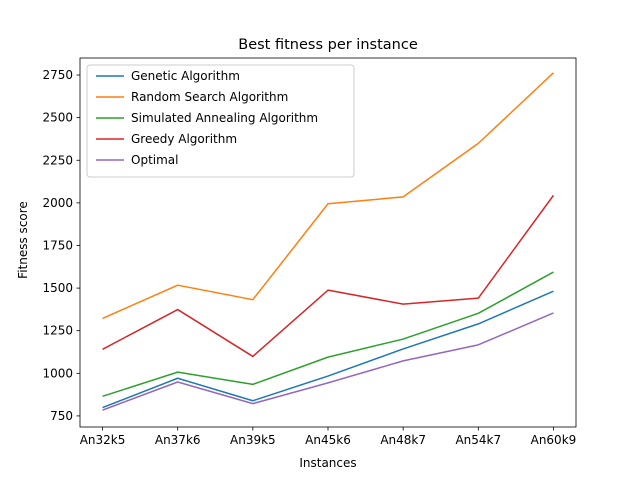 This screenshot has width=640, height=484. Describe the element at coordinates (23, 240) in the screenshot. I see `y-axis-title: Fitness score` at that location.